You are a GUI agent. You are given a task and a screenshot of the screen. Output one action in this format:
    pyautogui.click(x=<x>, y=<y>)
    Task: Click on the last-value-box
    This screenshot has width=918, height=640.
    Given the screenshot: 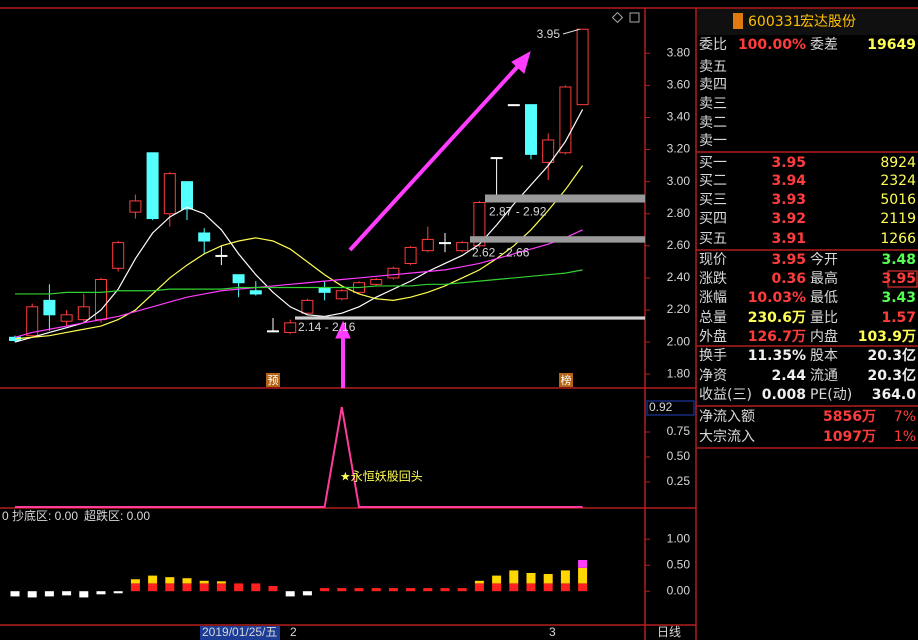 What is the action you would take?
    pyautogui.click(x=670, y=408)
    